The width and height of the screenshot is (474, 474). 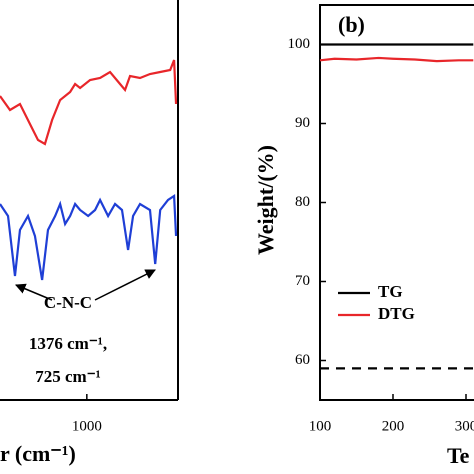 I want to click on annotation: C-N-C, so click(x=68, y=302).